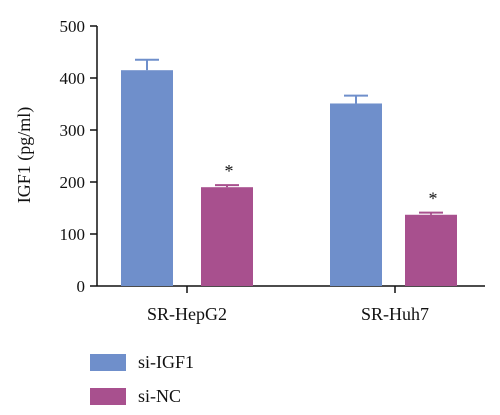  What do you see at coordinates (73, 182) in the screenshot?
I see `y-tick-label: 200` at bounding box center [73, 182].